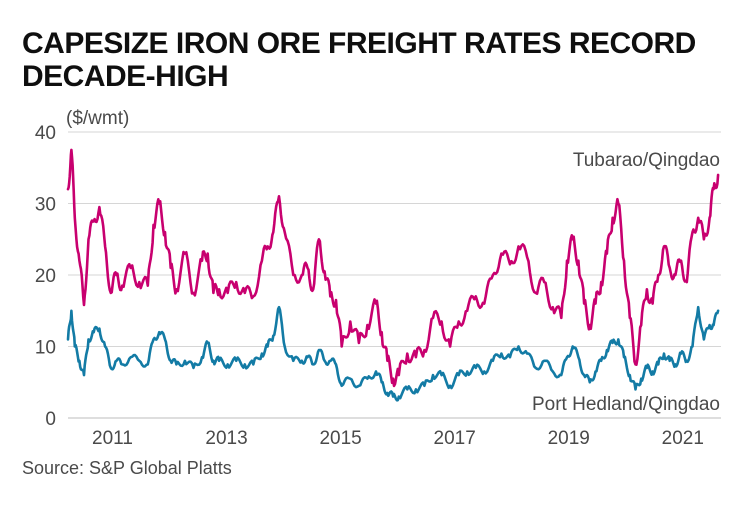 This screenshot has width=750, height=519. What do you see at coordinates (683, 438) in the screenshot?
I see `x-tick-label: 2021` at bounding box center [683, 438].